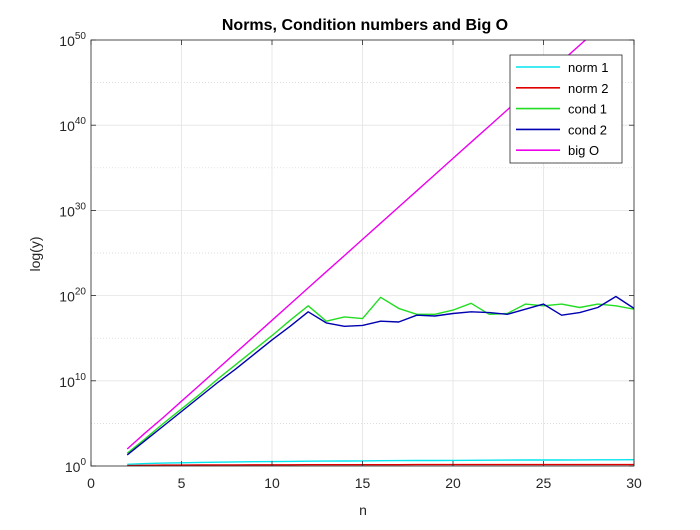 This screenshot has width=700, height=530. Describe the element at coordinates (453, 483) in the screenshot. I see `x-tick-label: 20` at that location.